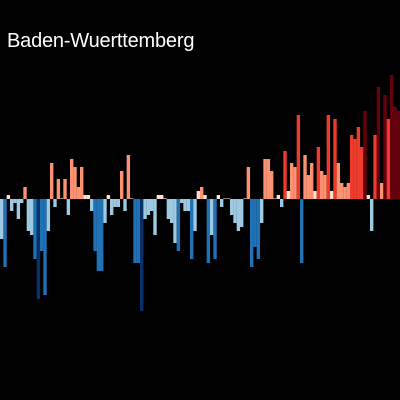 The image size is (400, 400). What do you see at coordinates (101, 41) in the screenshot?
I see `chart-title: Baden-Wuerttemberg` at bounding box center [101, 41].